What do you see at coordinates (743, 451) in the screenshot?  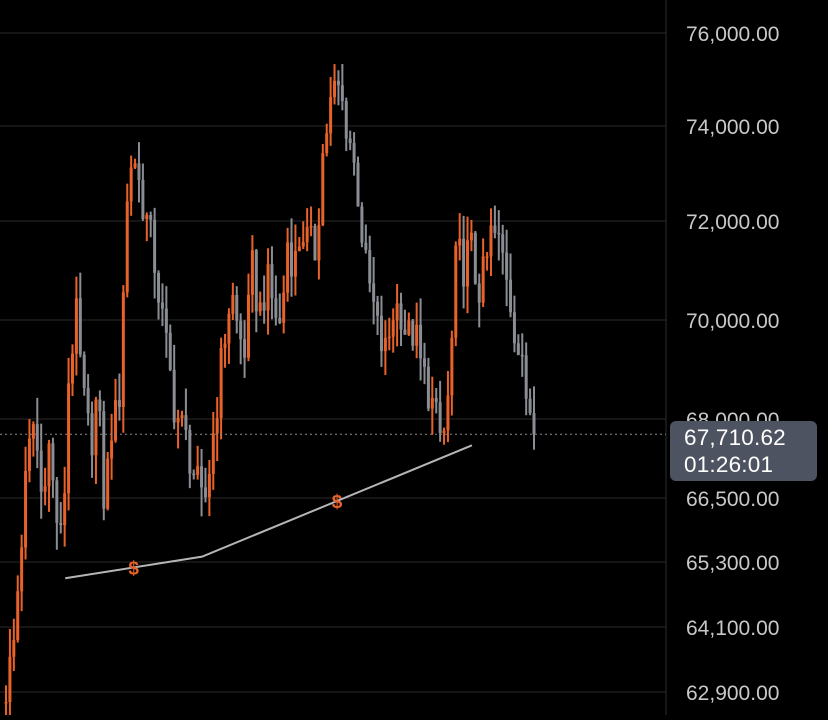 I see `current-price-label: 67,710.62 01:26:01` at bounding box center [743, 451].